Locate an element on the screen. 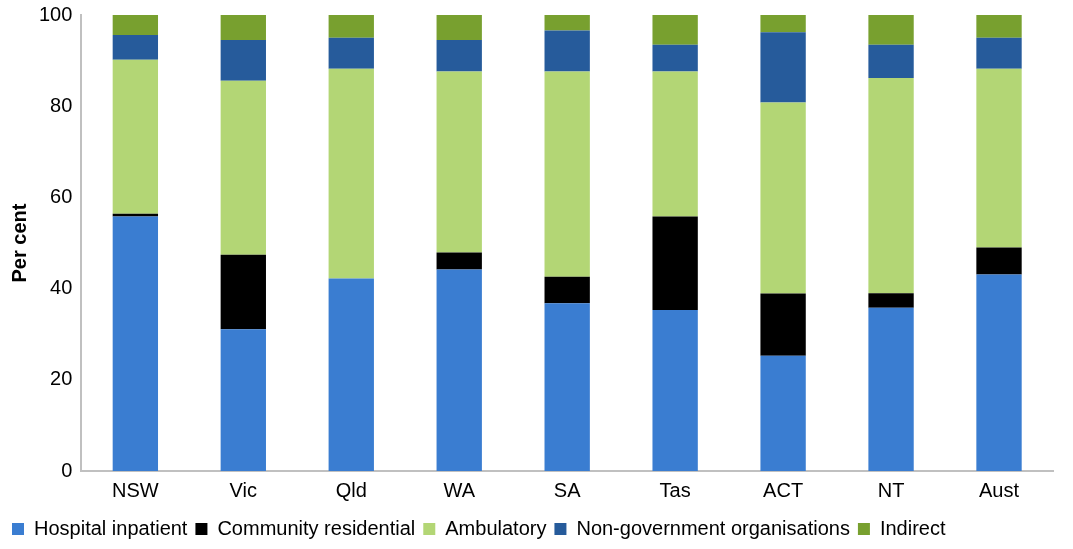 The image size is (1073, 549). x-tick-label: NSW is located at coordinates (135, 489).